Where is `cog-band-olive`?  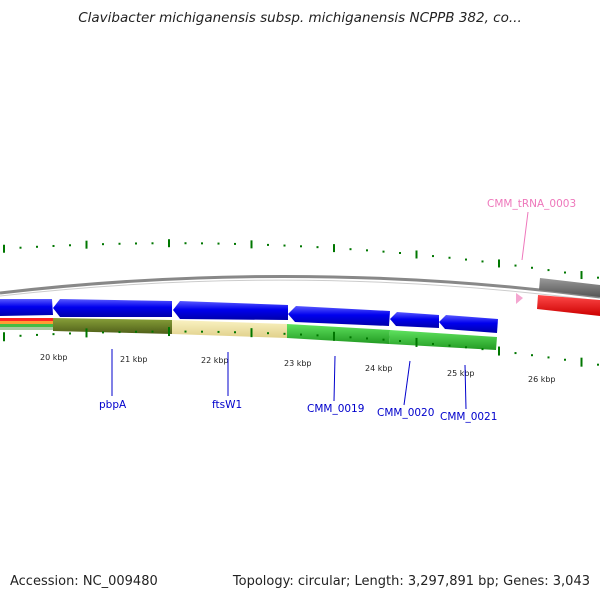 cog-band-olive is located at coordinates (112, 326).